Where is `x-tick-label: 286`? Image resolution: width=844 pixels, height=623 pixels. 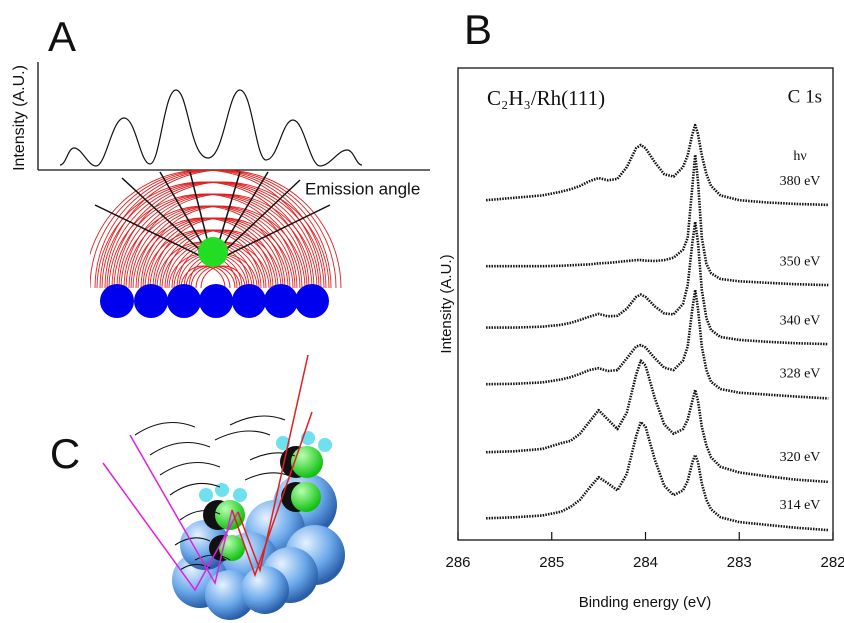 x-tick-label: 286 is located at coordinates (457, 562).